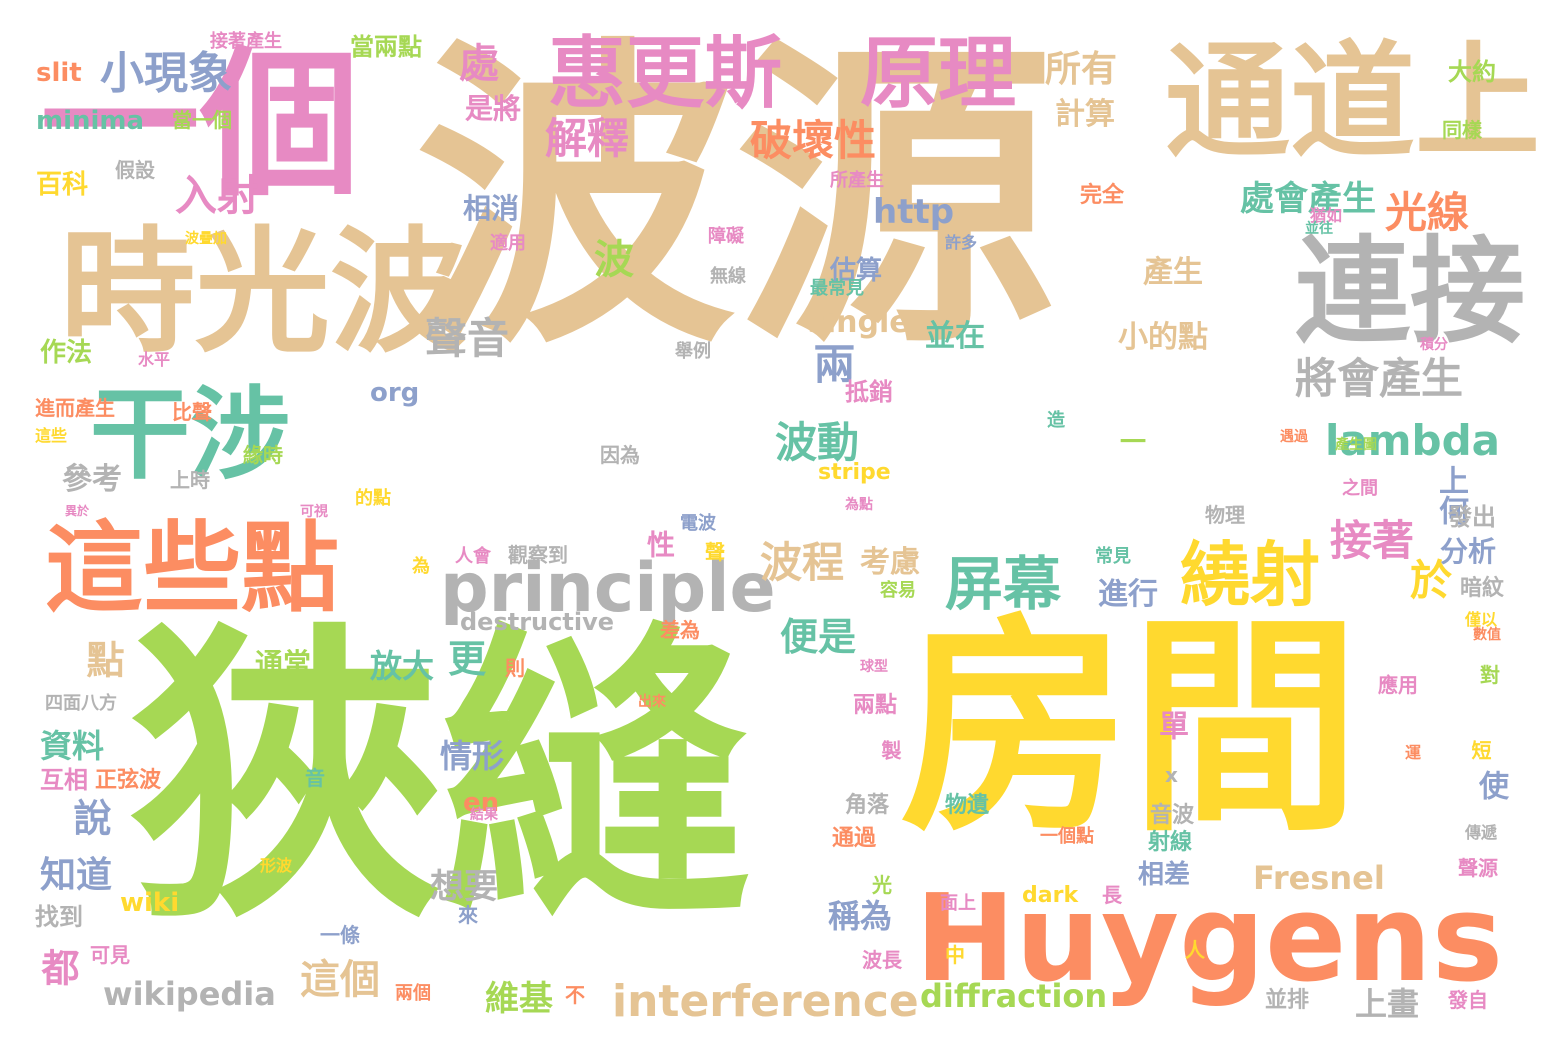  Describe the element at coordinates (537, 622) in the screenshot. I see `word-cloud-word: destructive` at that location.